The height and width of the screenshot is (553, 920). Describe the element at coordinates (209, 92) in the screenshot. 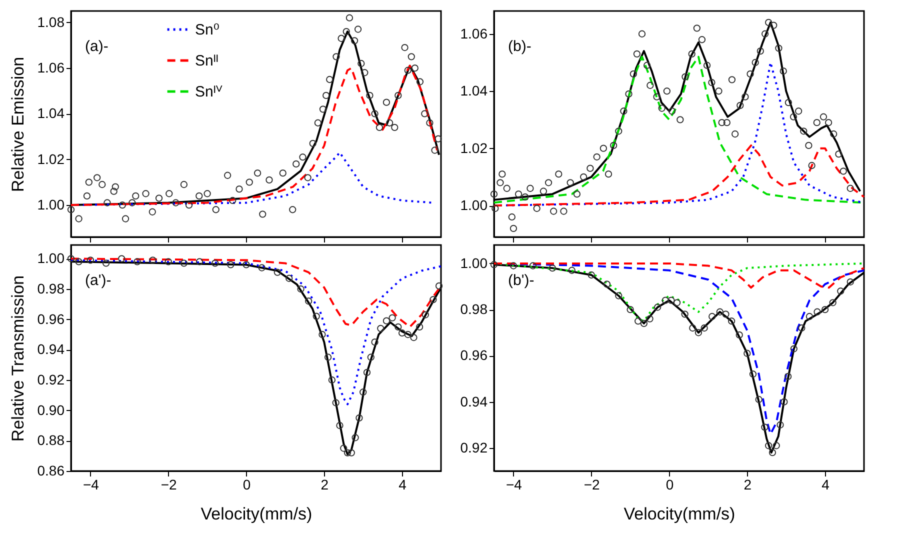

I see `legend-label: Snᴵⱽ` at that location.